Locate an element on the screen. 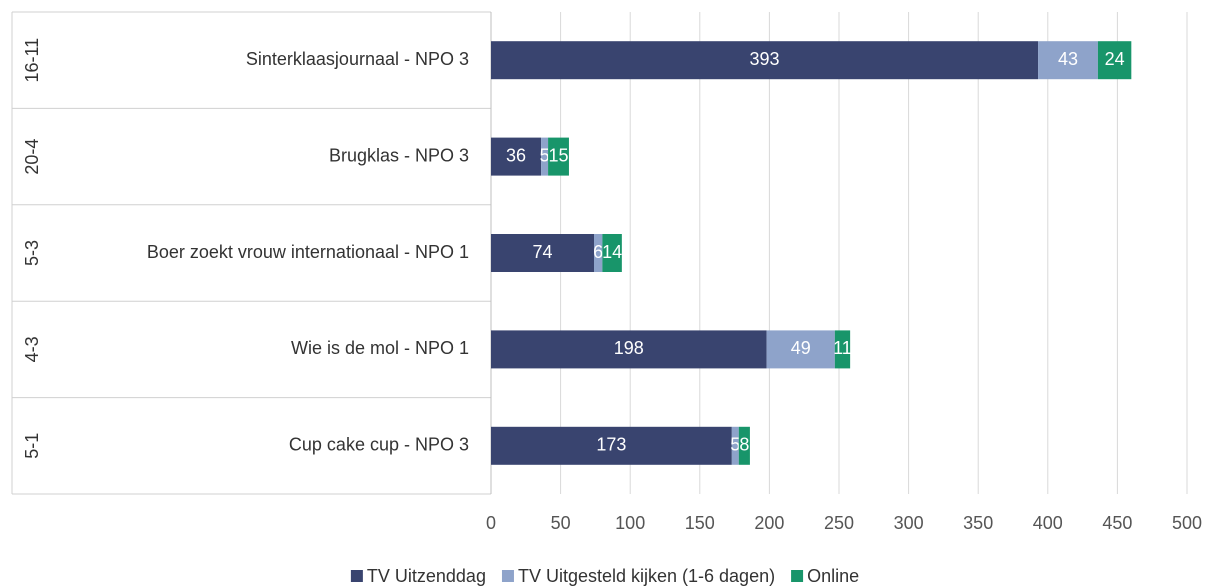  legend-label: TV Uitgesteld kijken (1-6 dagen) is located at coordinates (646, 576).